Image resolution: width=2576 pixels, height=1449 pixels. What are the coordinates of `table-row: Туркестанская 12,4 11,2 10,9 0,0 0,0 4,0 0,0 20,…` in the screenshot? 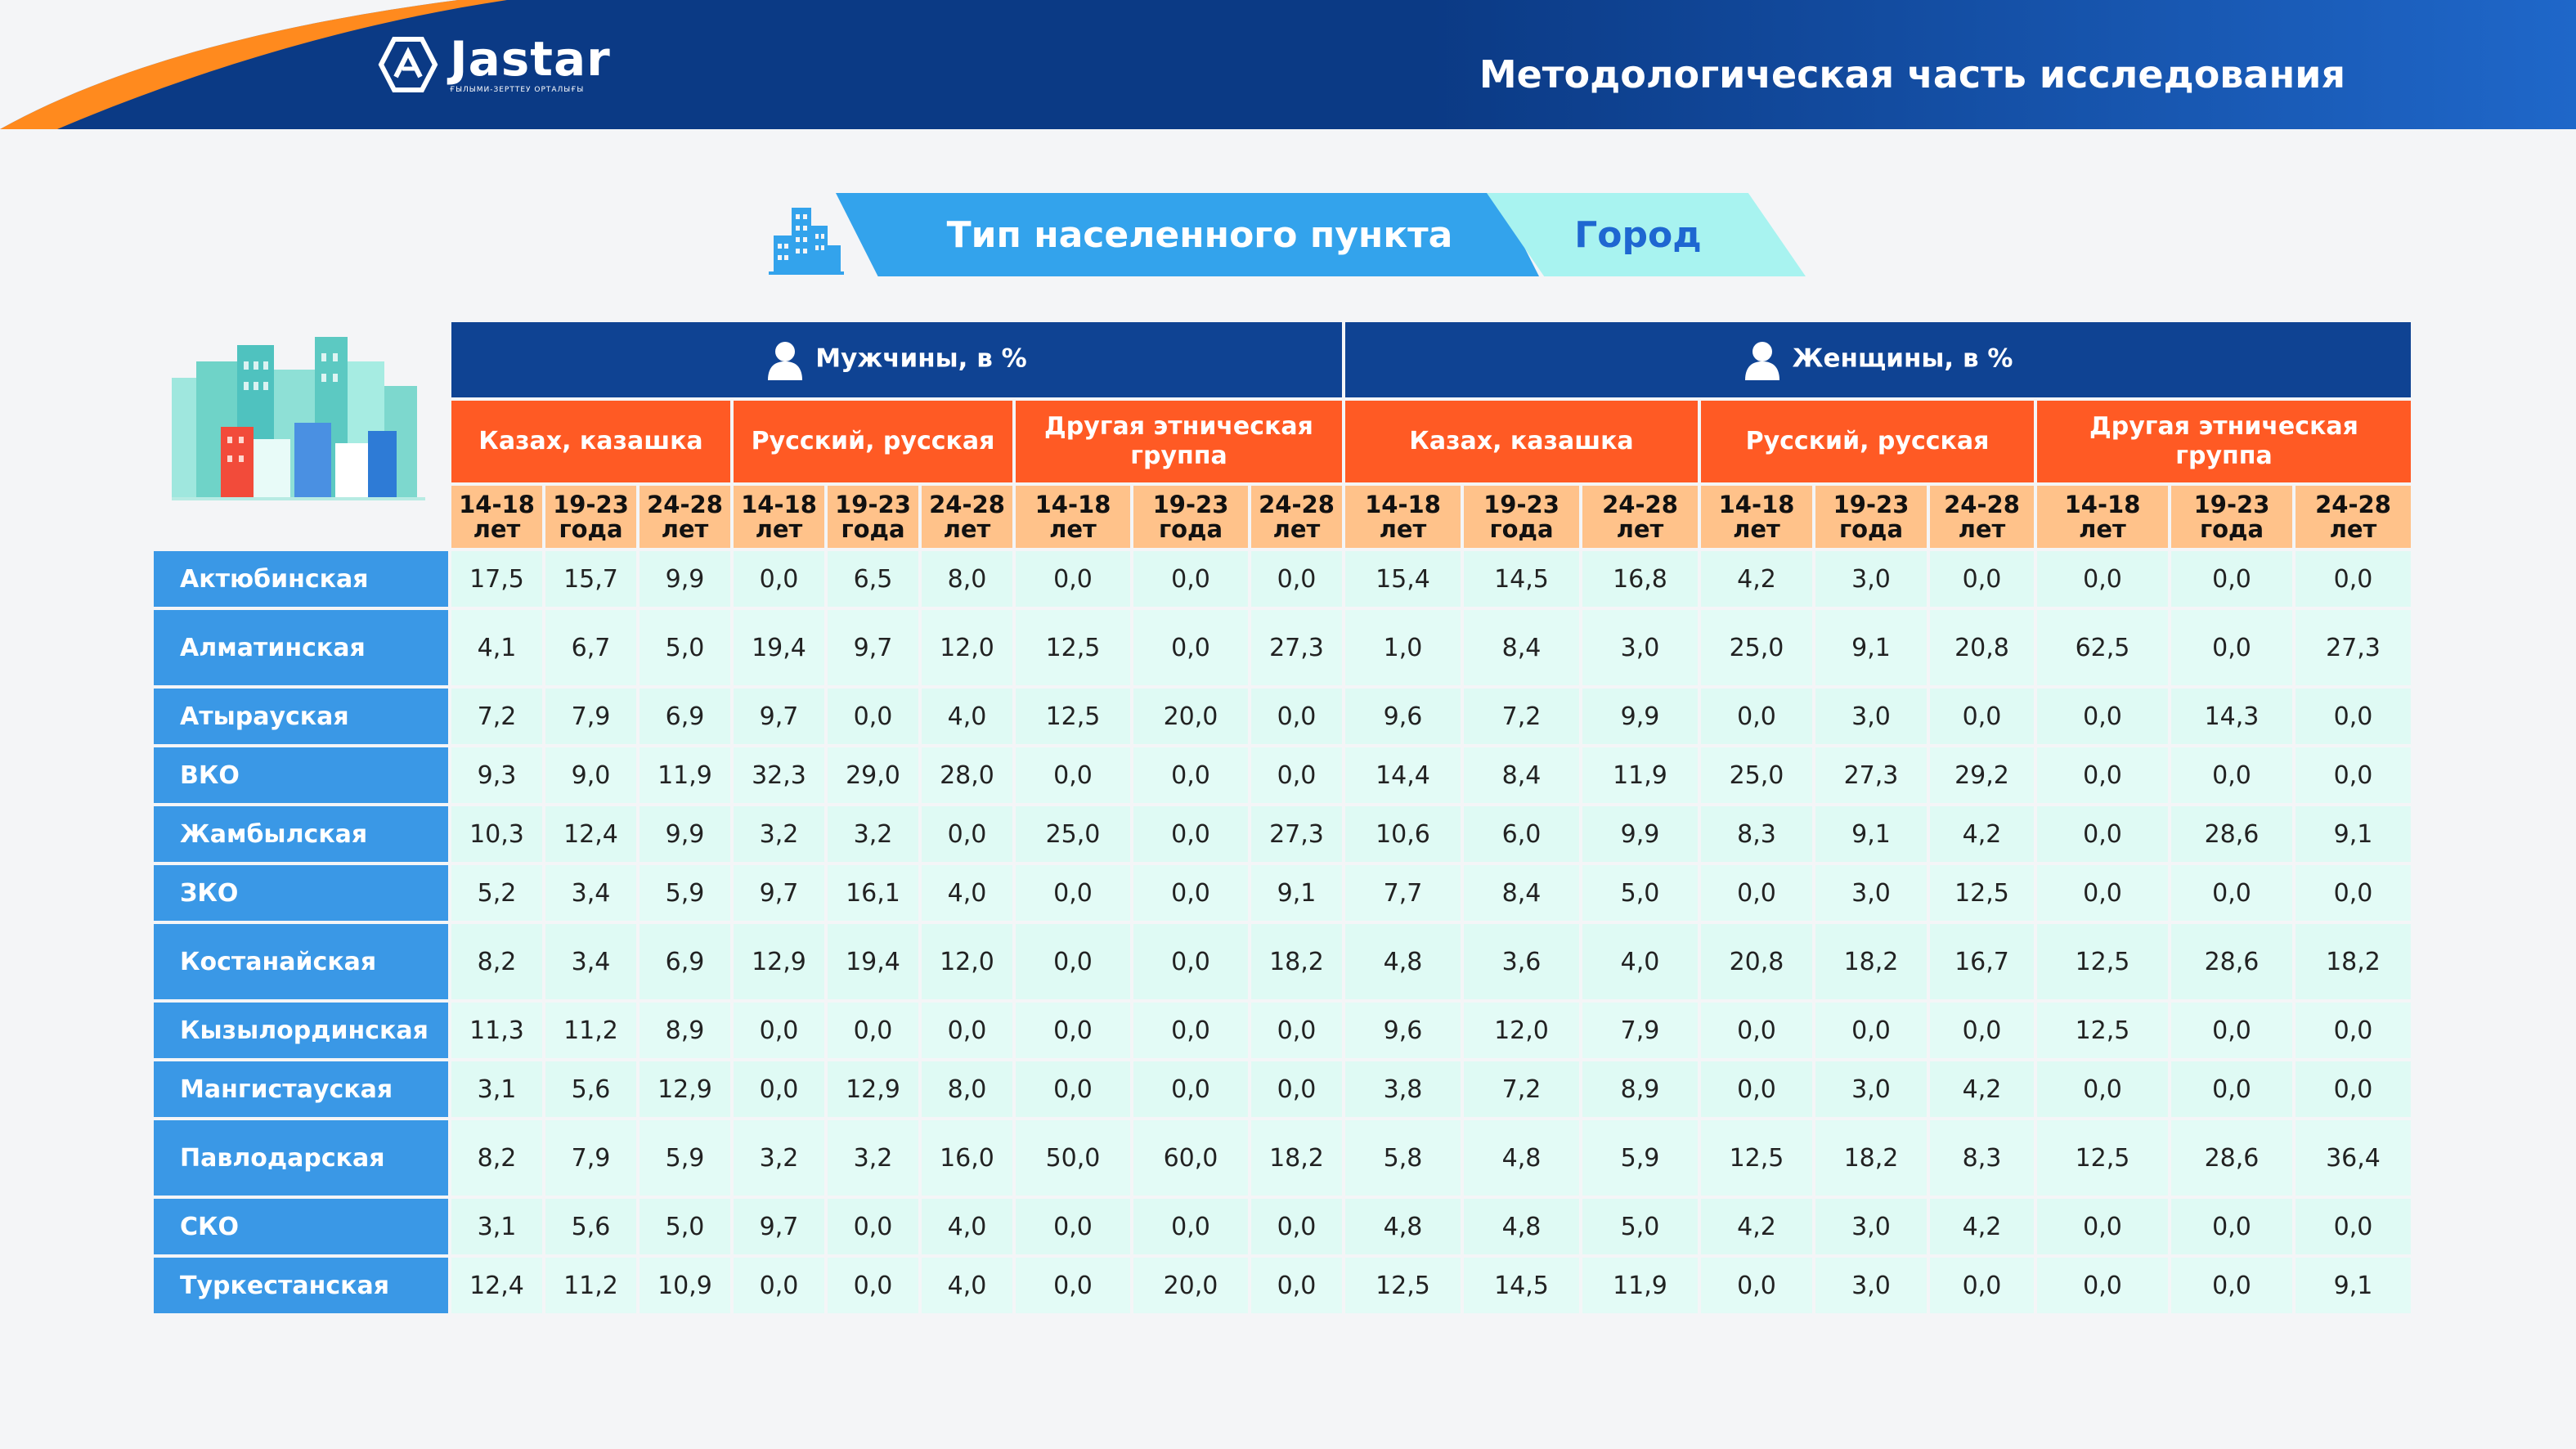 It's located at (1282, 1285).